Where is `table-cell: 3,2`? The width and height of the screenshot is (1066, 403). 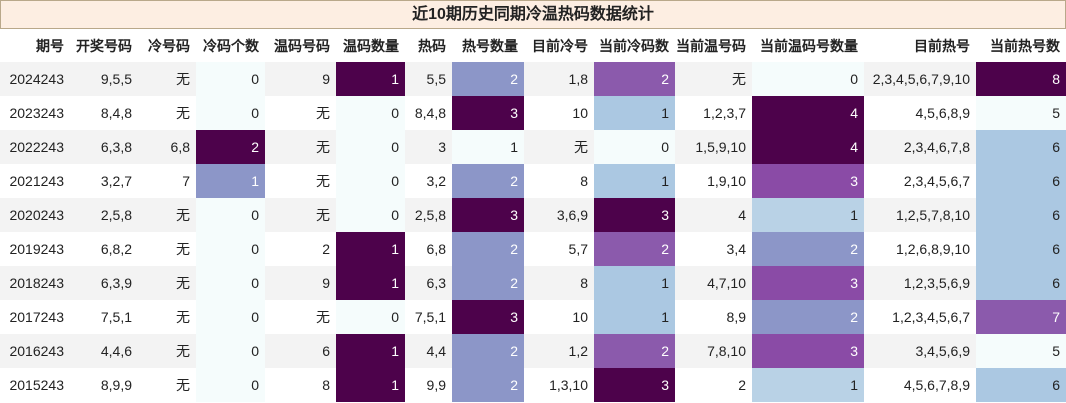
table-cell: 3,2 is located at coordinates (428, 181).